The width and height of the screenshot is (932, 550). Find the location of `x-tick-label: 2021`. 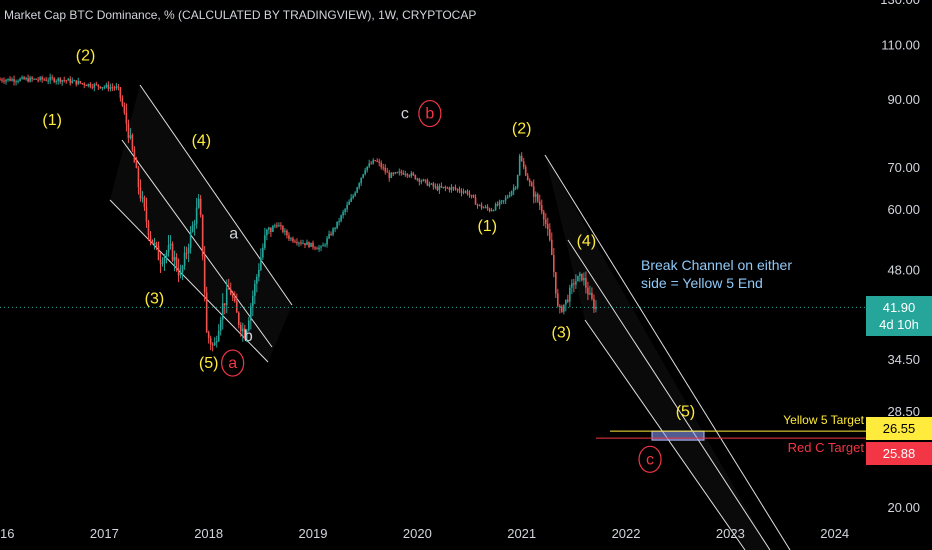

x-tick-label: 2021 is located at coordinates (521, 533).